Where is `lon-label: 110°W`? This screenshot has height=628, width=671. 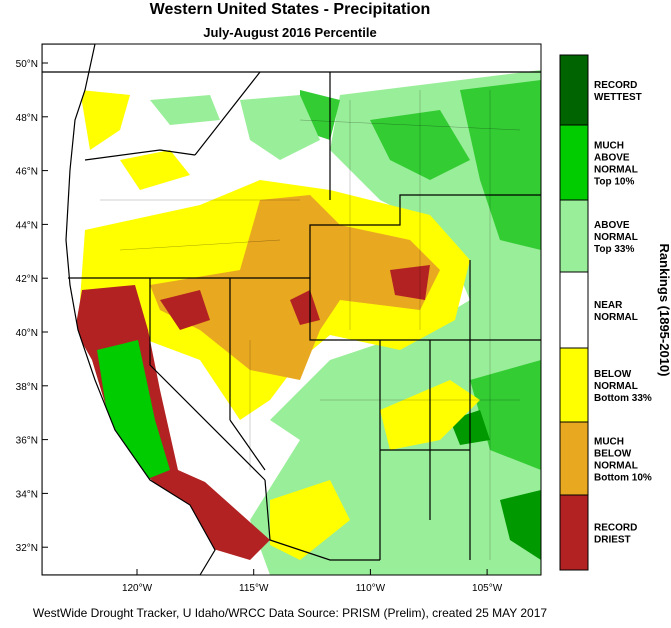 lon-label: 110°W is located at coordinates (371, 588).